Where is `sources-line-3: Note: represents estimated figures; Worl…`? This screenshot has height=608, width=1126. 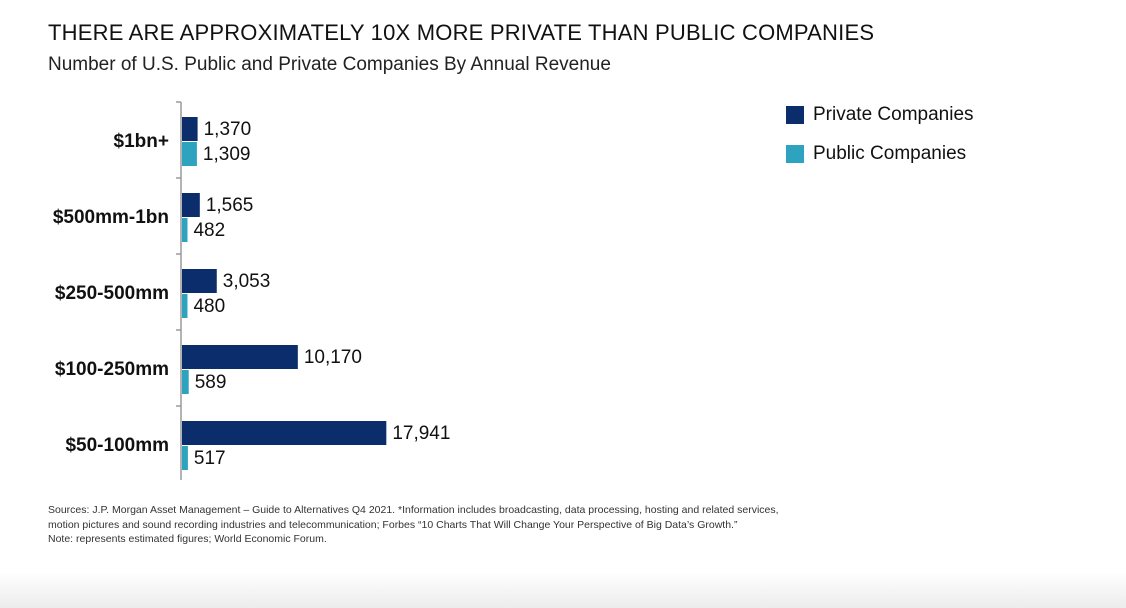
sources-line-3: Note: represents estimated figures; Worl… is located at coordinates (187, 539).